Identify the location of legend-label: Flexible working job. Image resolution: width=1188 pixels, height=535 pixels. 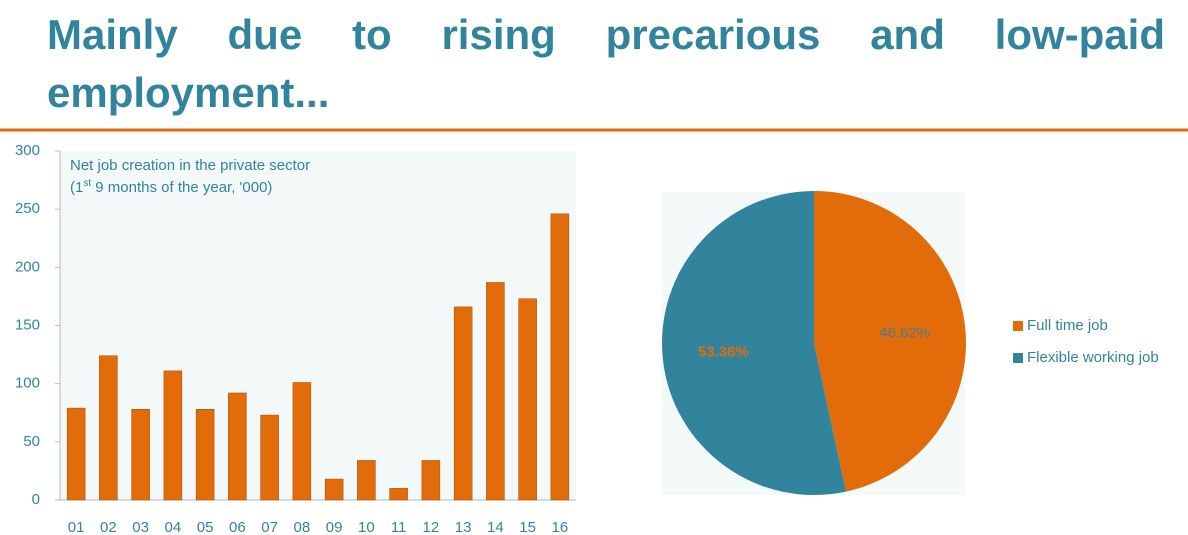
(1093, 357).